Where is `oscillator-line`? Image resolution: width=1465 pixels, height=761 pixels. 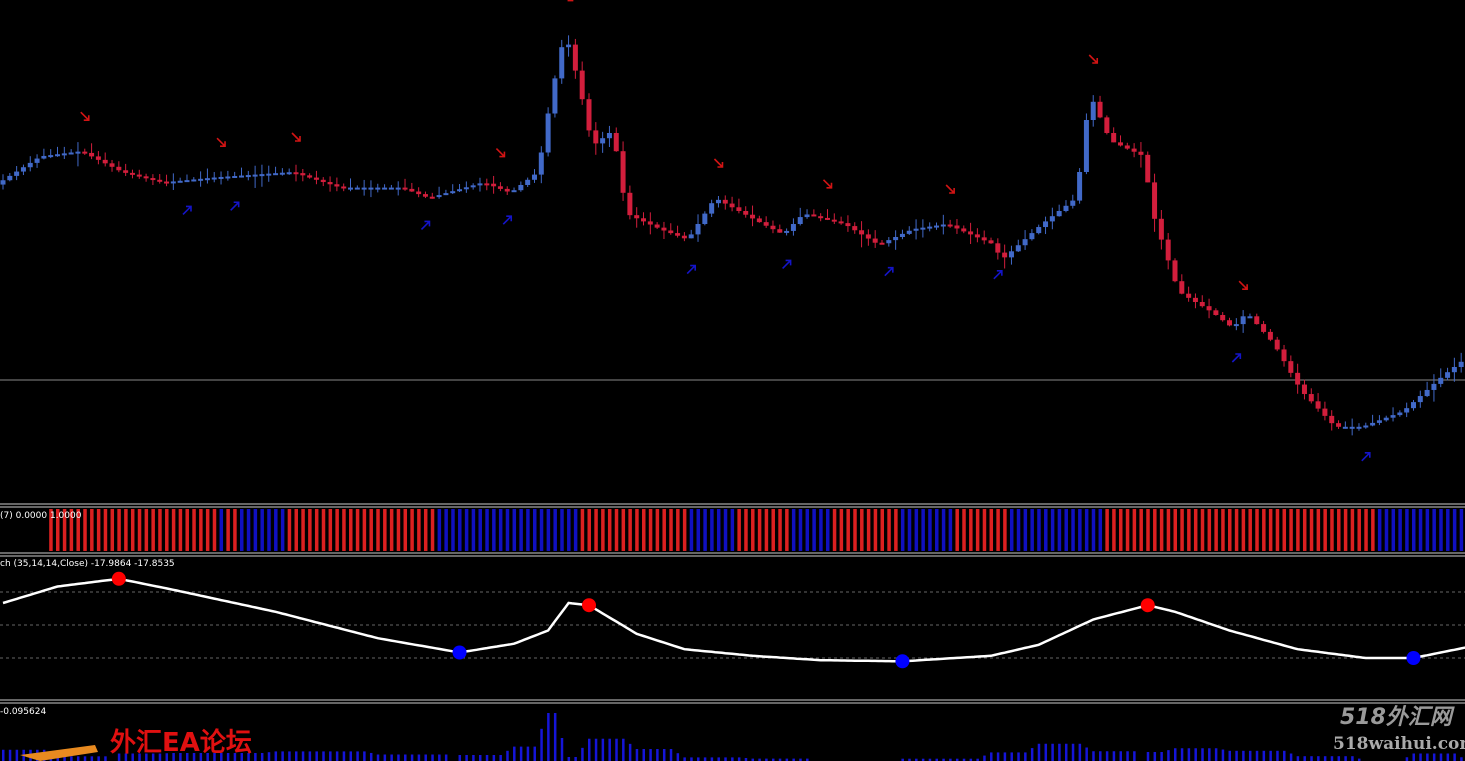
oscillator-line is located at coordinates (733, 620).